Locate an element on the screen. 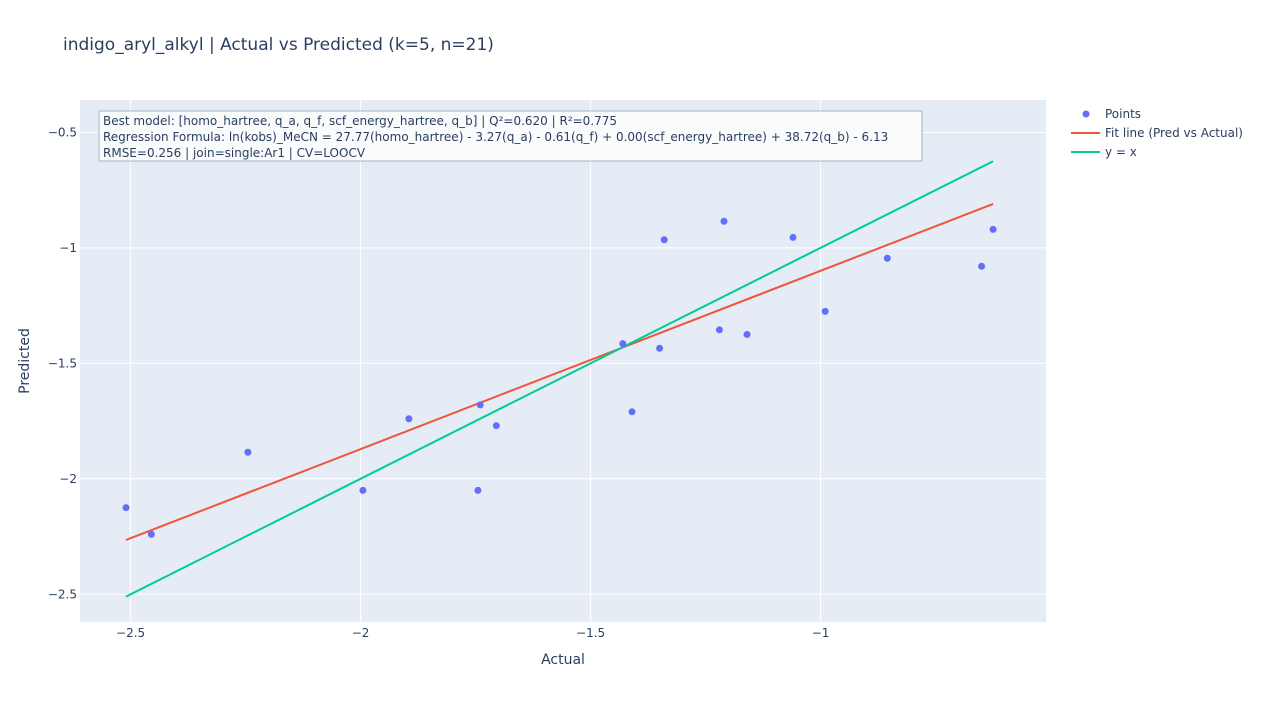  x-tick-label: −1.5 is located at coordinates (590, 633).